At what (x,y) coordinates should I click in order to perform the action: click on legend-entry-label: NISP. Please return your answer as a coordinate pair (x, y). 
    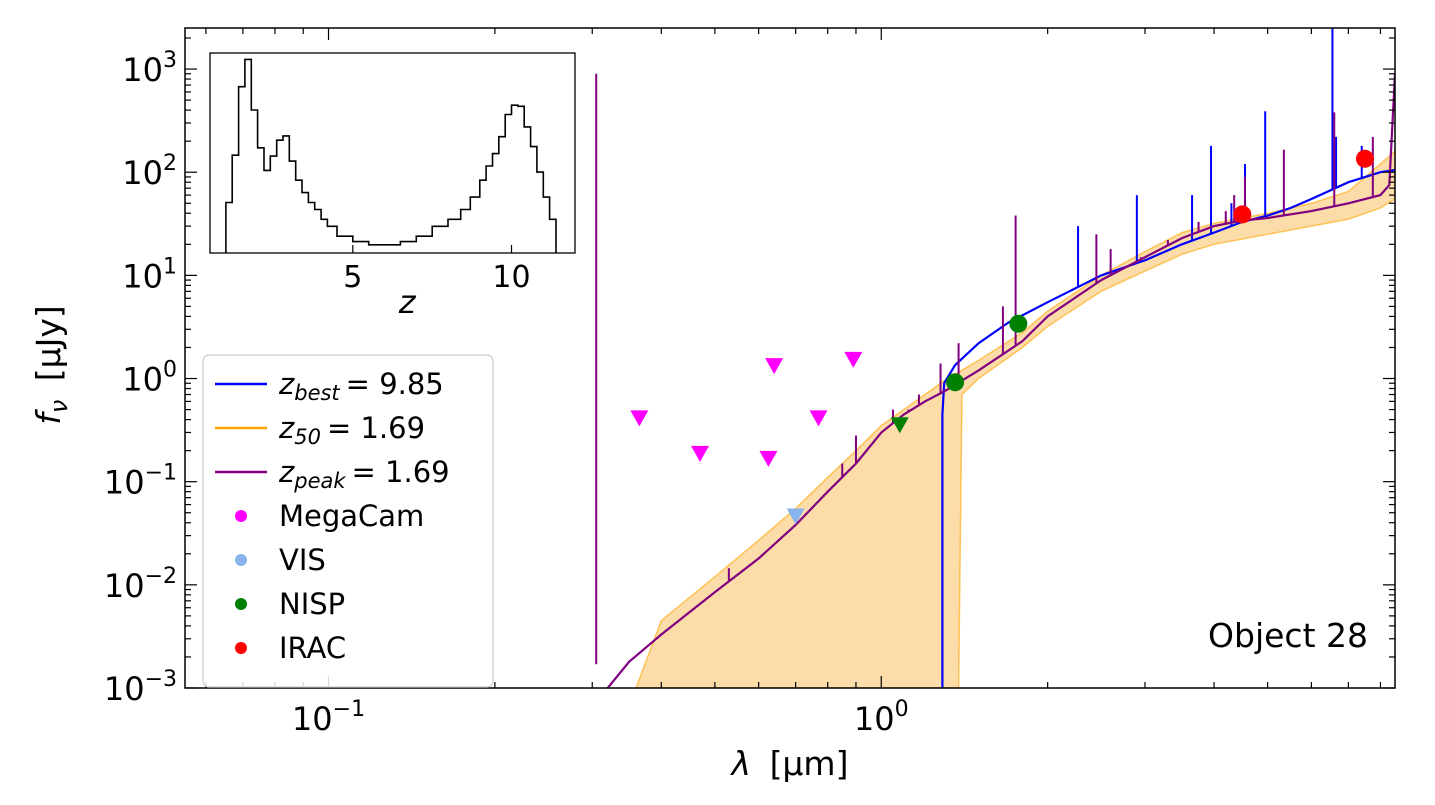
    Looking at the image, I should click on (312, 604).